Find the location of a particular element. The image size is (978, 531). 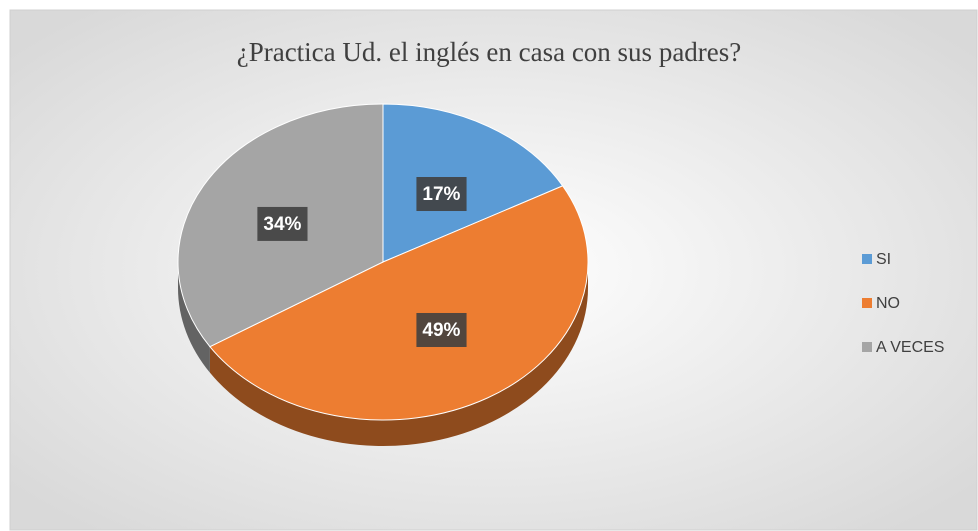

value-label-text: 17% is located at coordinates (441, 194).